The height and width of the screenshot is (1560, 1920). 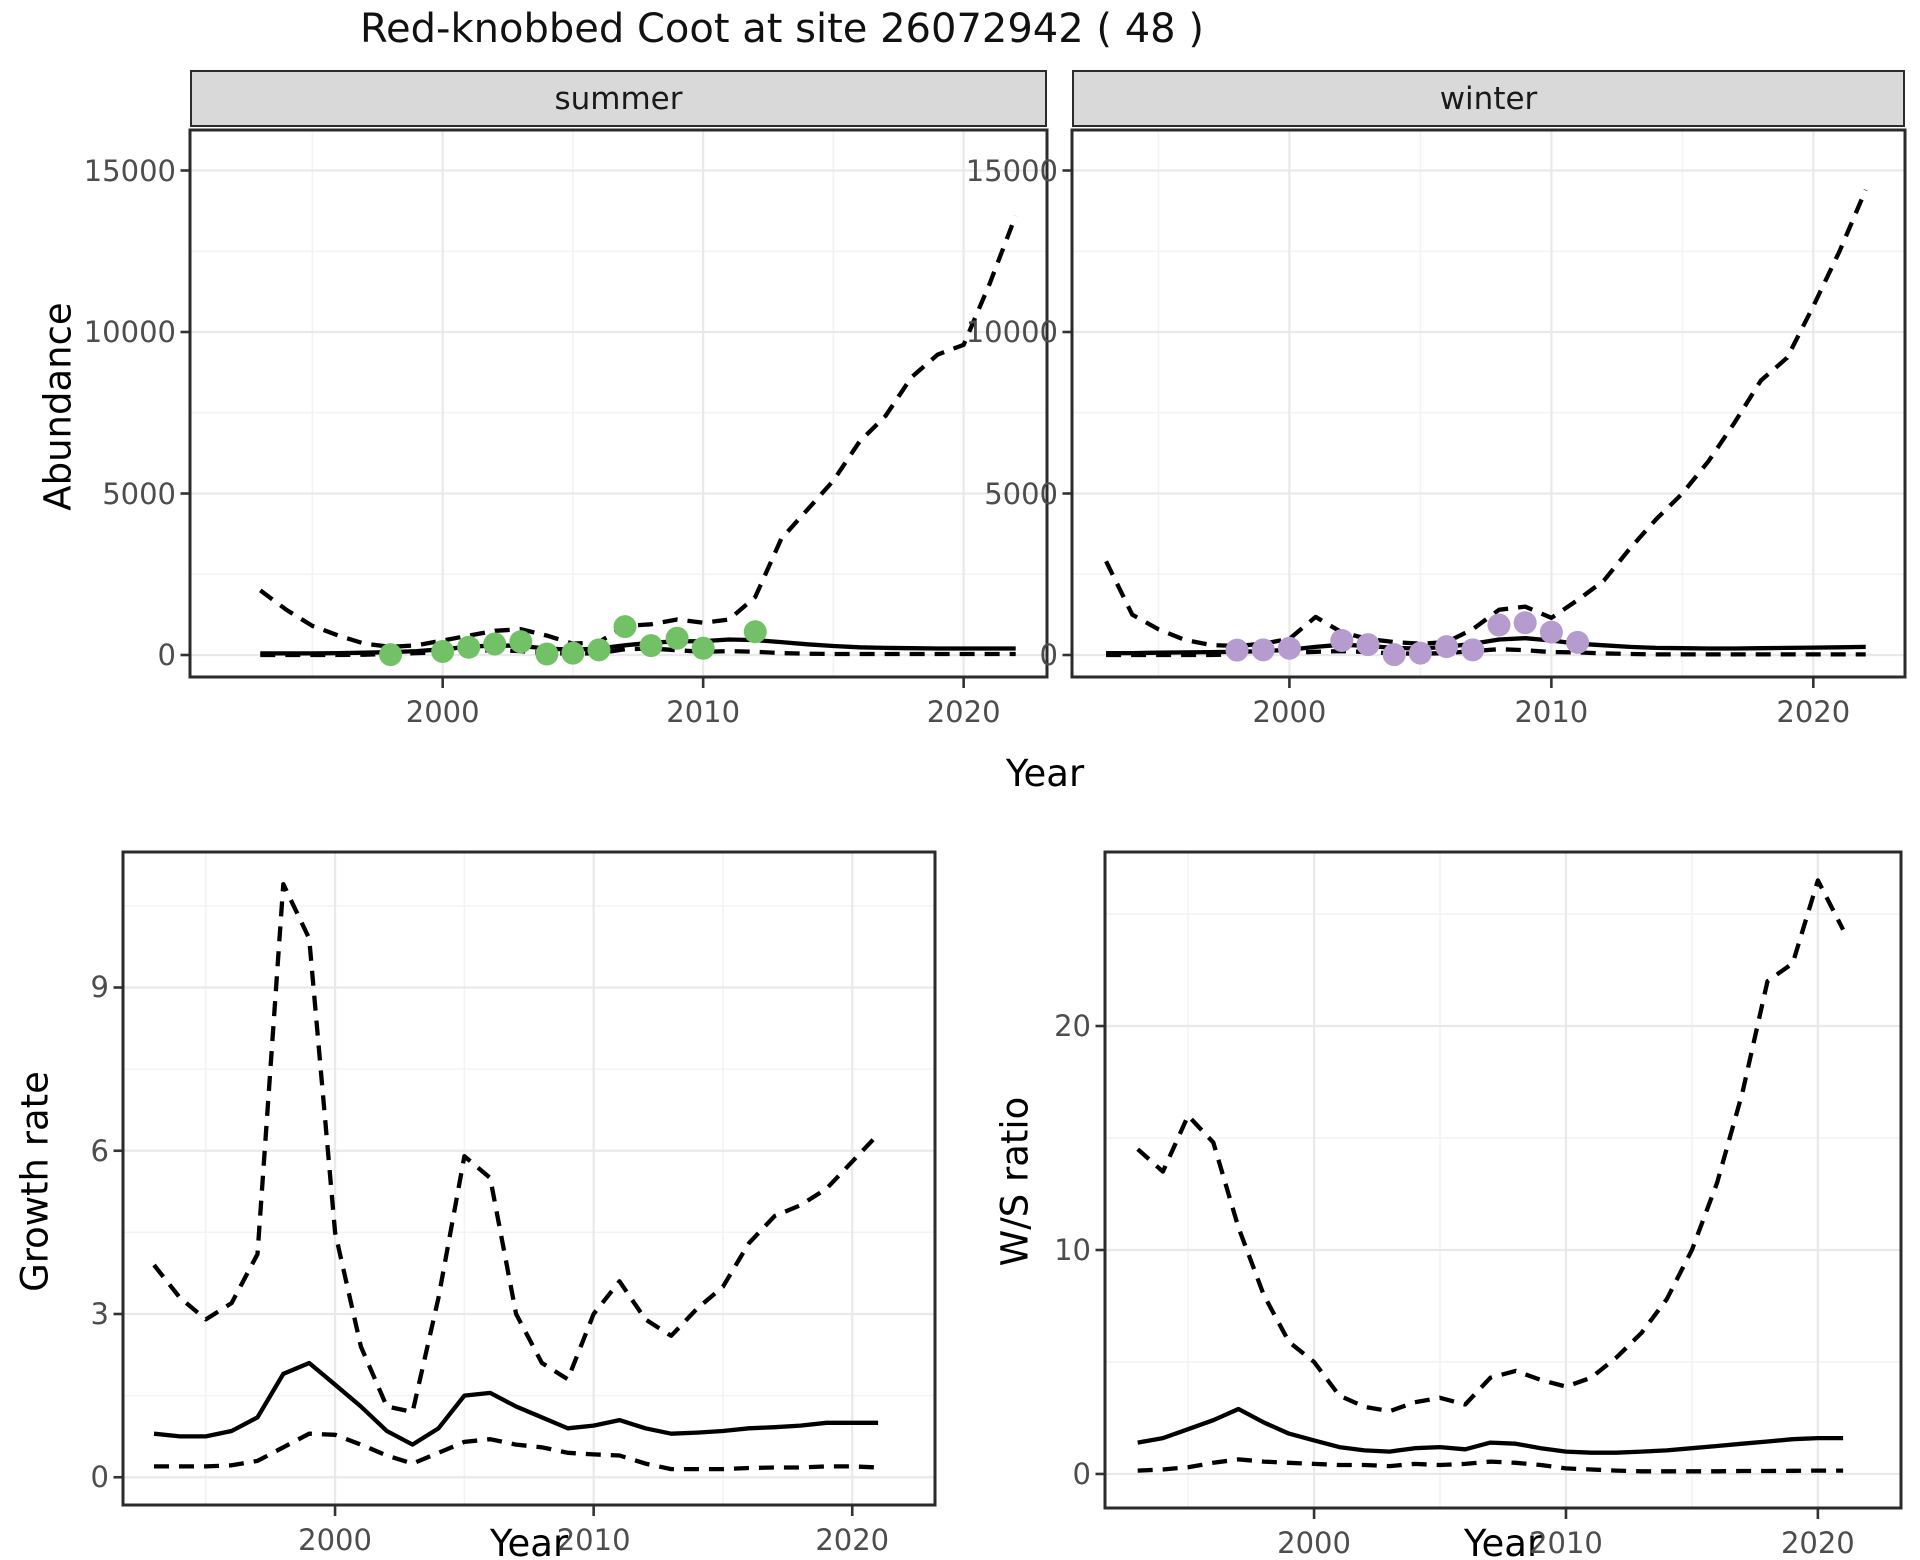 I want to click on facet-strip-winter-label: winter, so click(x=1488, y=98).